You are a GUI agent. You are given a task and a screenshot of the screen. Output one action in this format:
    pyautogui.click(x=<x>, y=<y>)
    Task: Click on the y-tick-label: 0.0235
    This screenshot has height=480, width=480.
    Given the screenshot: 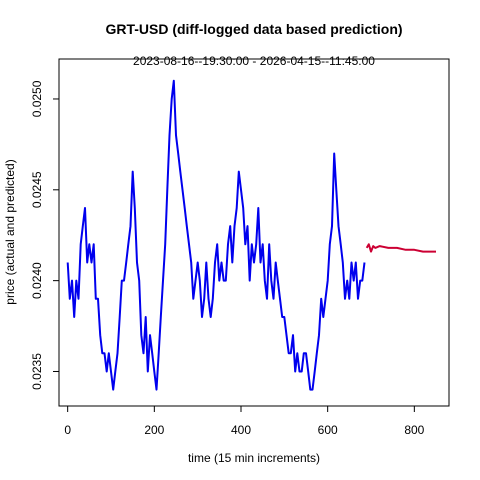 What is the action you would take?
    pyautogui.click(x=37, y=371)
    